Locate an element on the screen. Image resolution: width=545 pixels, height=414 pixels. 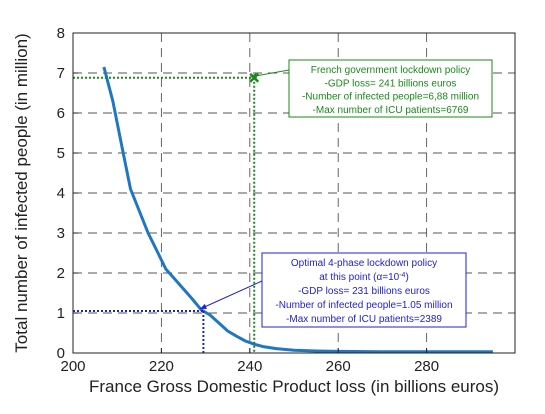
x-ticks: 200 220 240 260 280 is located at coordinates (249, 361).